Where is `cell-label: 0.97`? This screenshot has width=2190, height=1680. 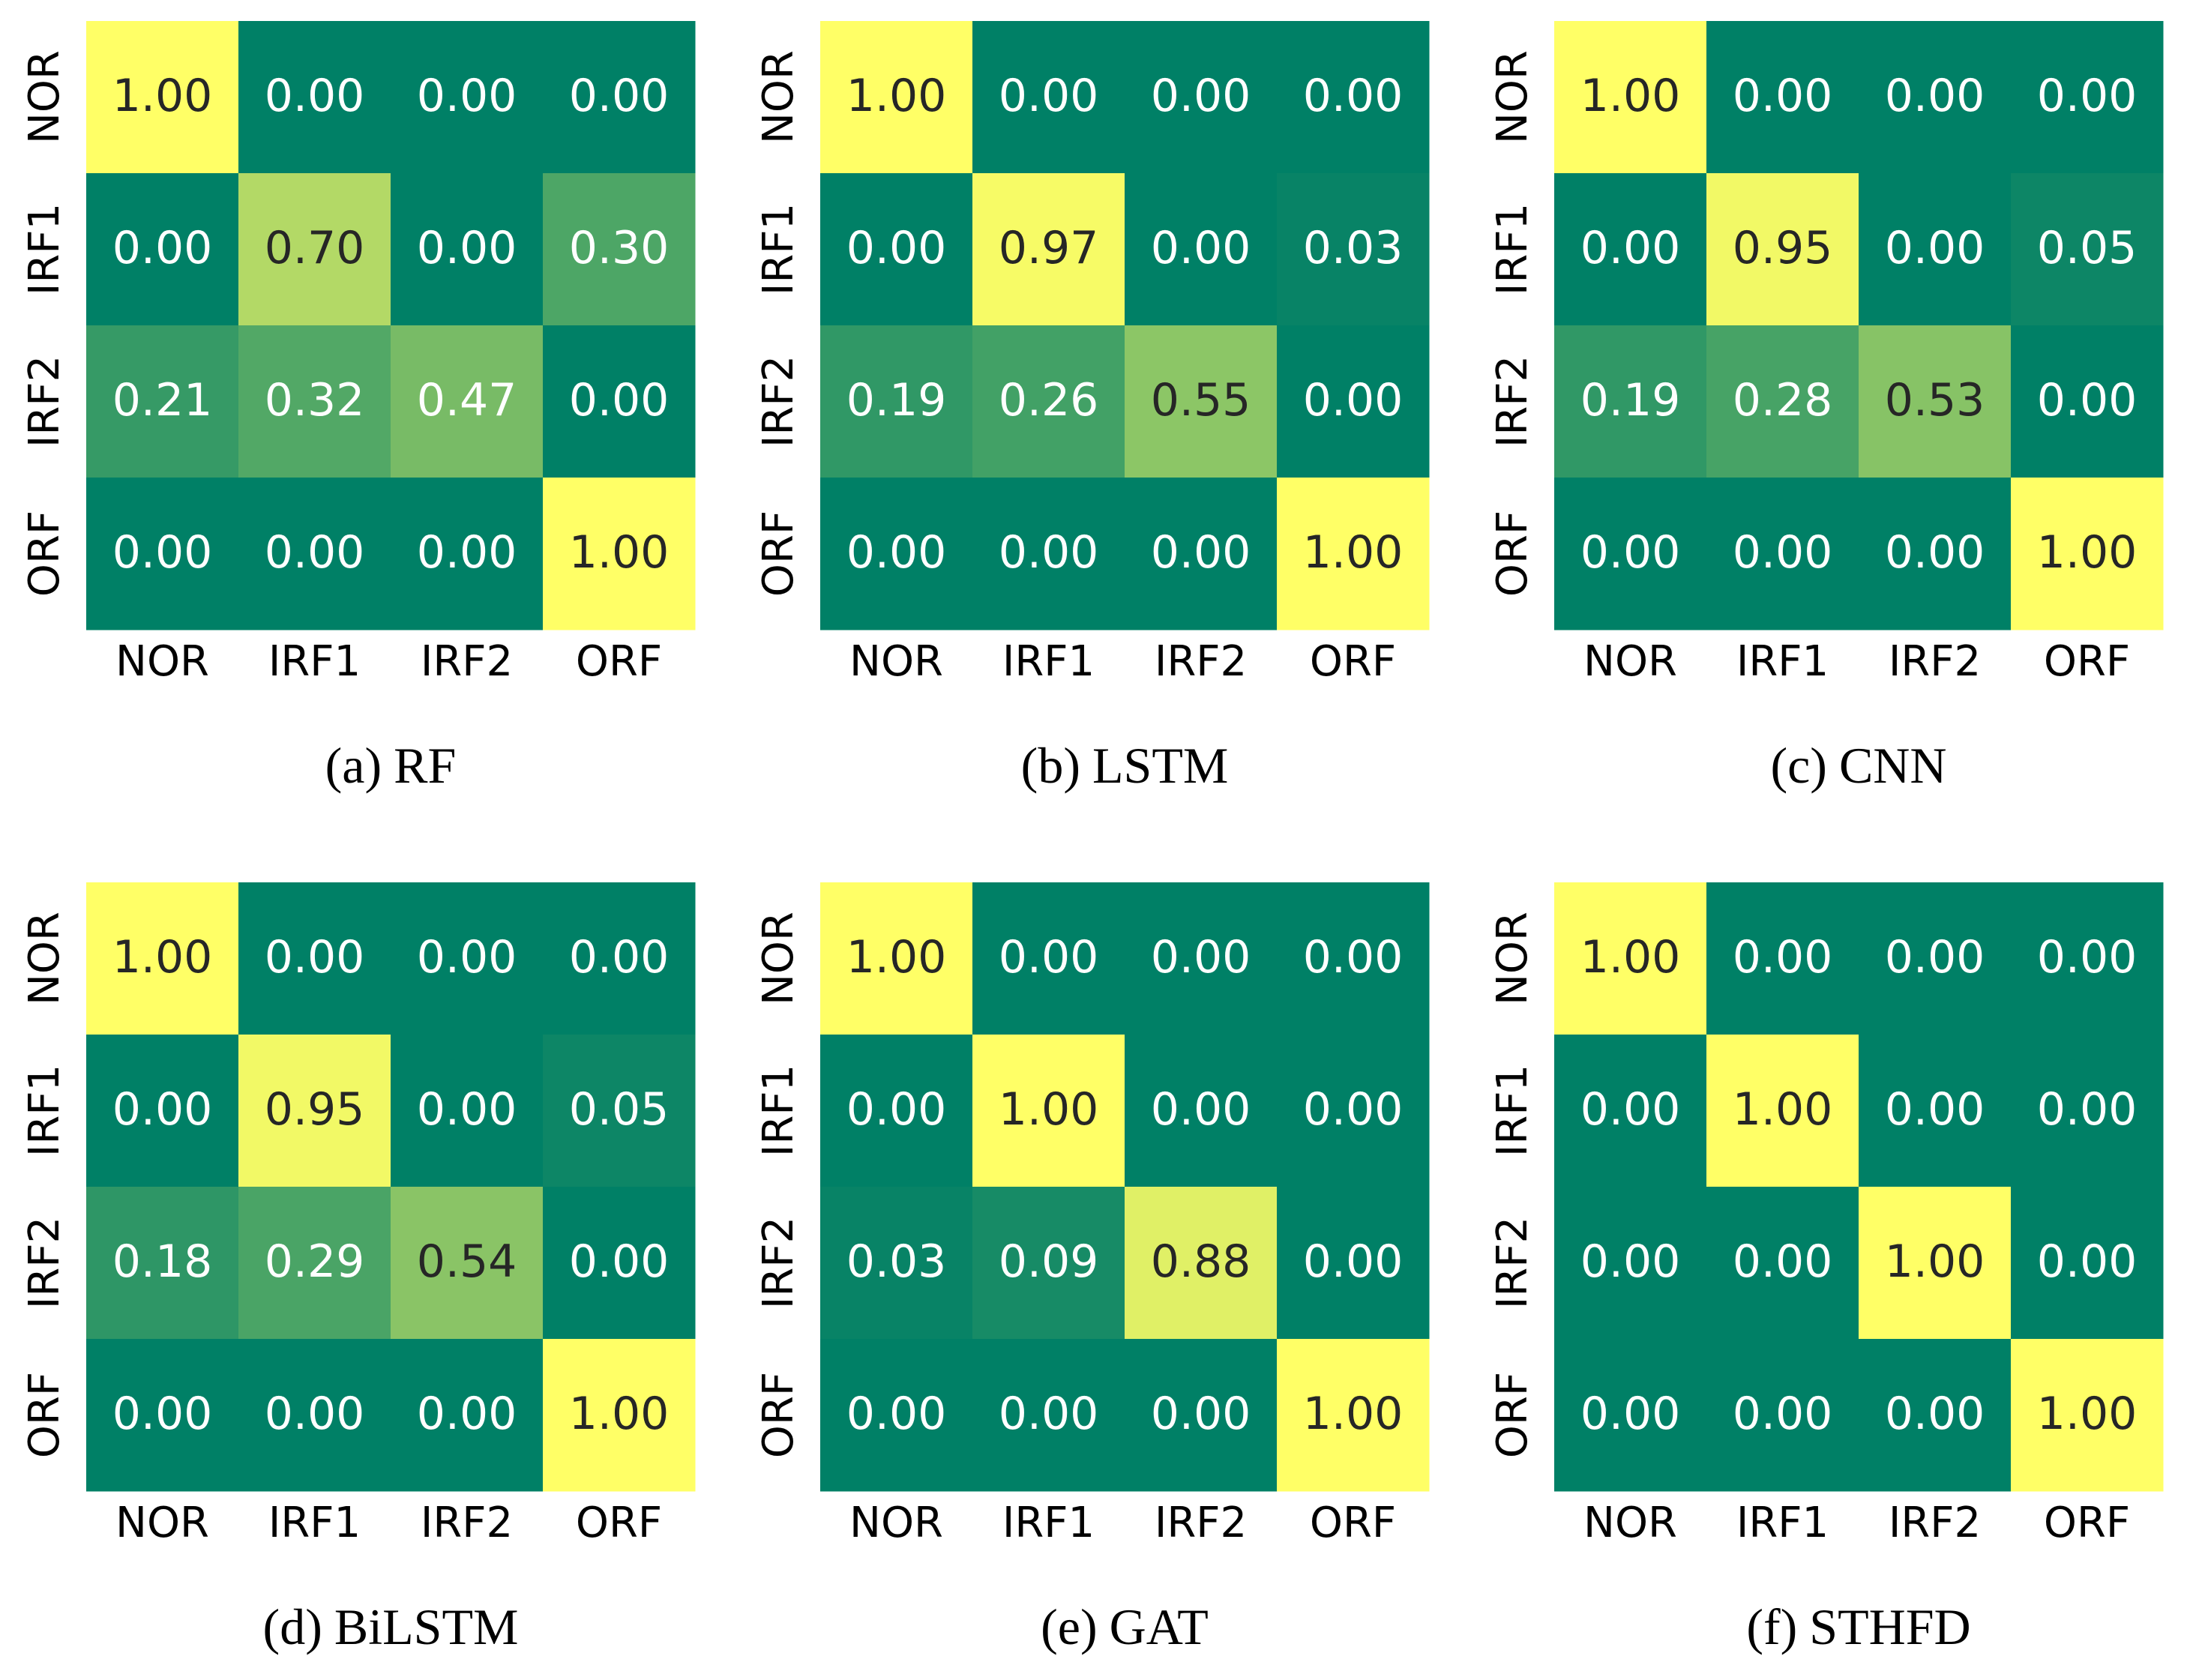
cell-label: 0.97 is located at coordinates (1049, 248).